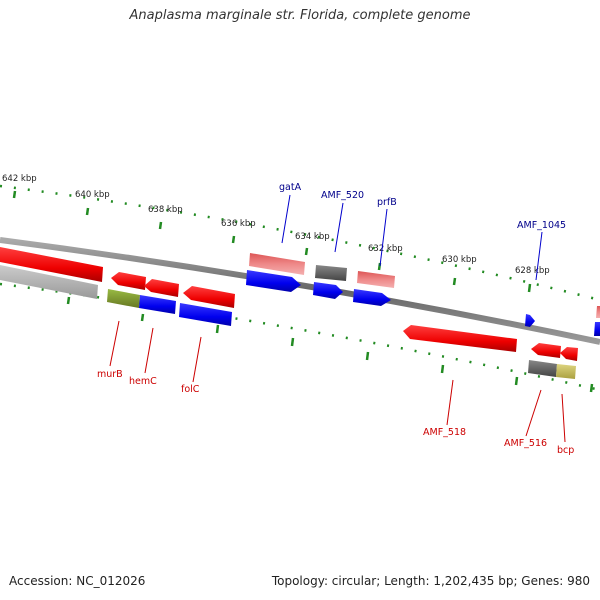  Describe the element at coordinates (566, 371) in the screenshot. I see `feature-bcp` at that location.